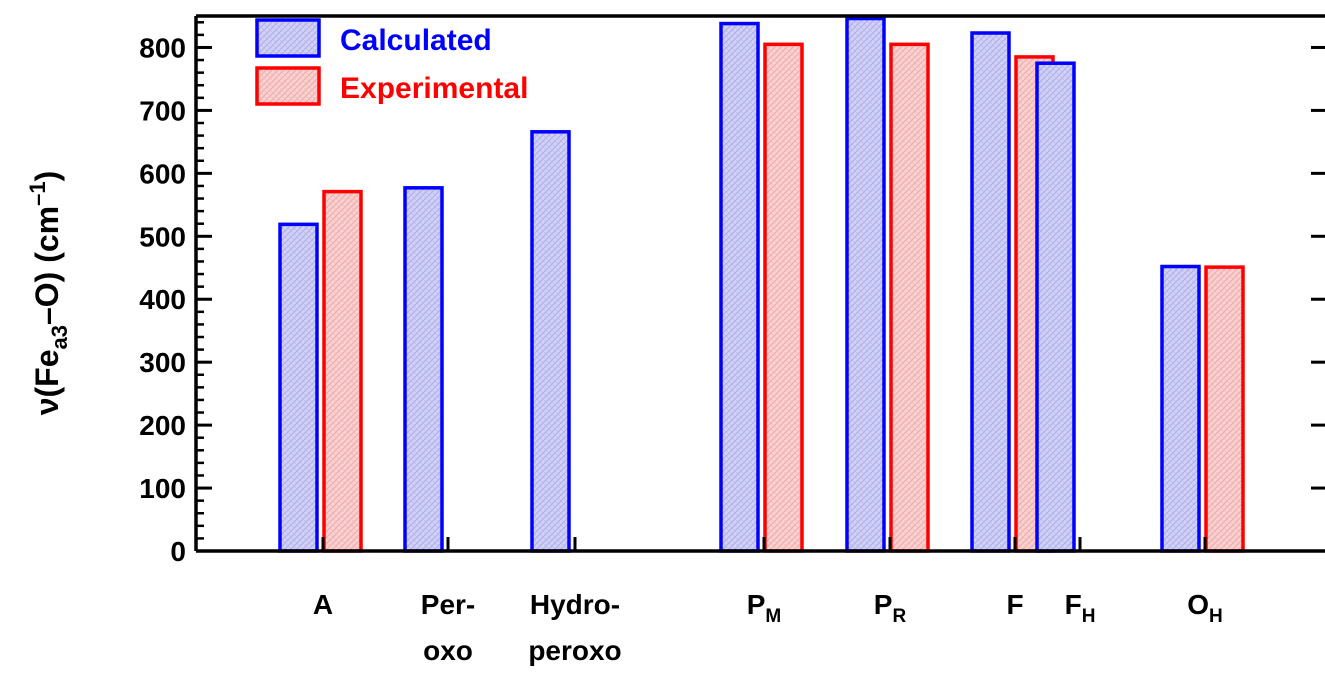 This screenshot has height=679, width=1325. I want to click on y-tick-label-0: 0, so click(178, 551).